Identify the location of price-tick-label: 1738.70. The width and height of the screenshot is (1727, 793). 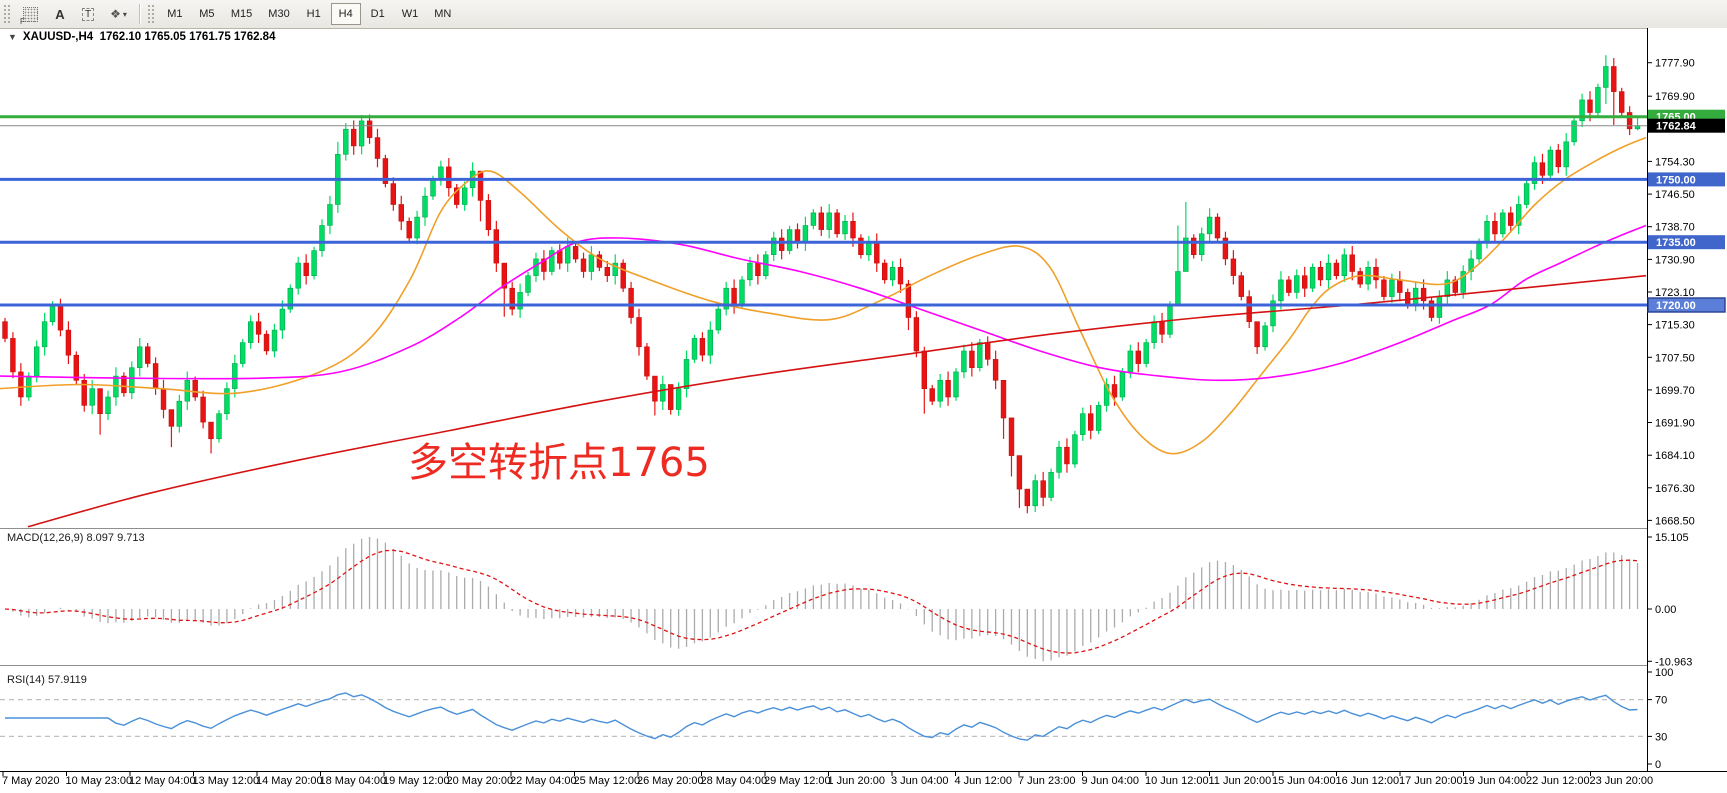
(1675, 228).